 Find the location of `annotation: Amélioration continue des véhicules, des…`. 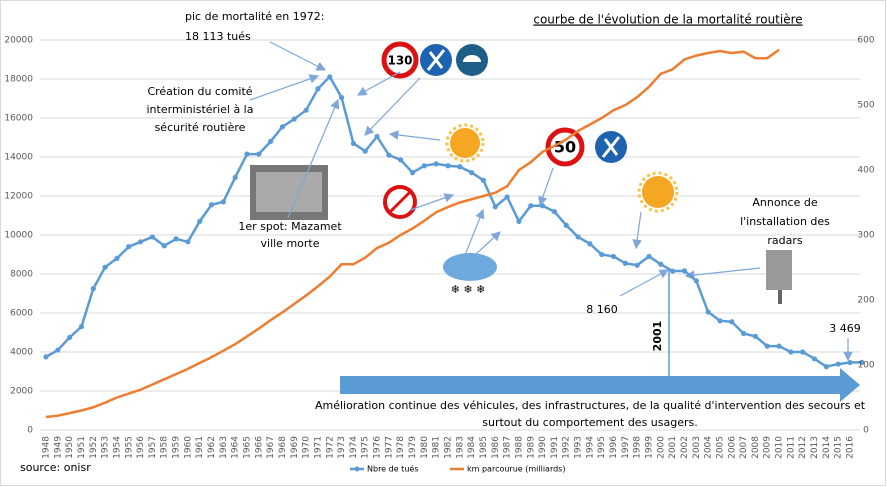

annotation: Amélioration continue des véhicules, des… is located at coordinates (590, 405).